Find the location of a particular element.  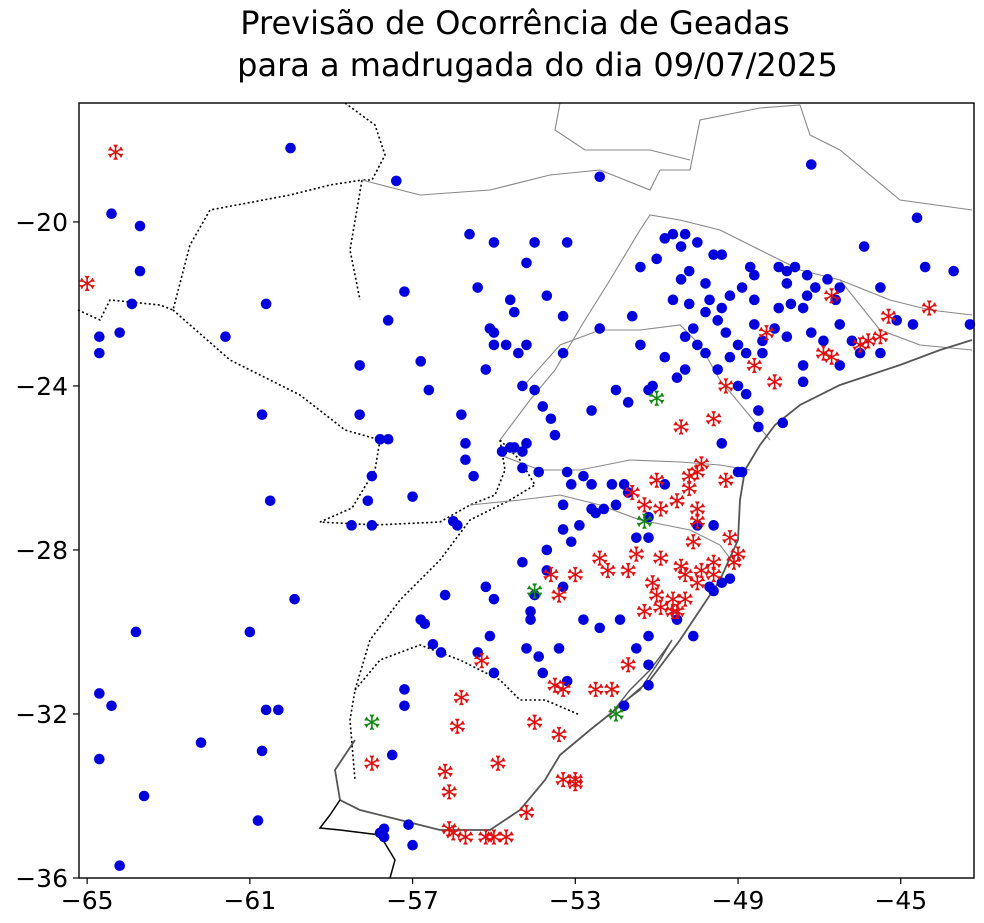

x-tick-label: −61 is located at coordinates (249, 900).